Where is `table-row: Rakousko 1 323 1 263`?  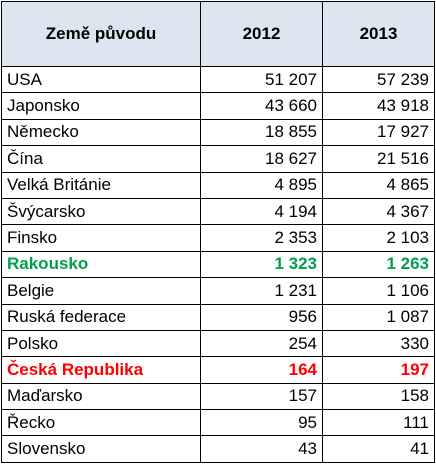 table-row: Rakousko 1 323 1 263 is located at coordinates (218, 264).